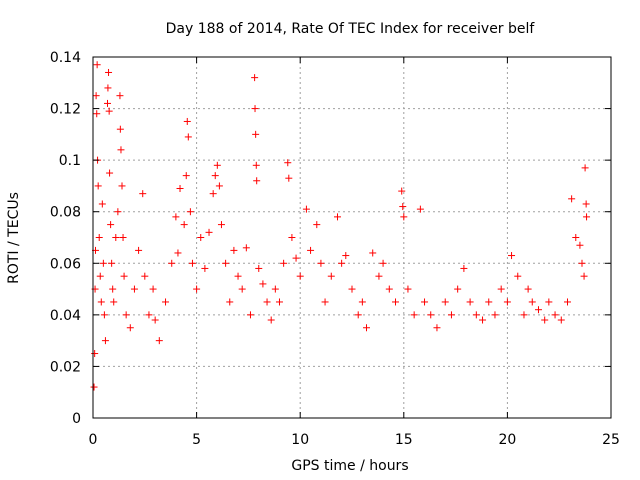 Image resolution: width=640 pixels, height=480 pixels. Describe the element at coordinates (65, 264) in the screenshot. I see `y-tick-label: 0.06` at that location.